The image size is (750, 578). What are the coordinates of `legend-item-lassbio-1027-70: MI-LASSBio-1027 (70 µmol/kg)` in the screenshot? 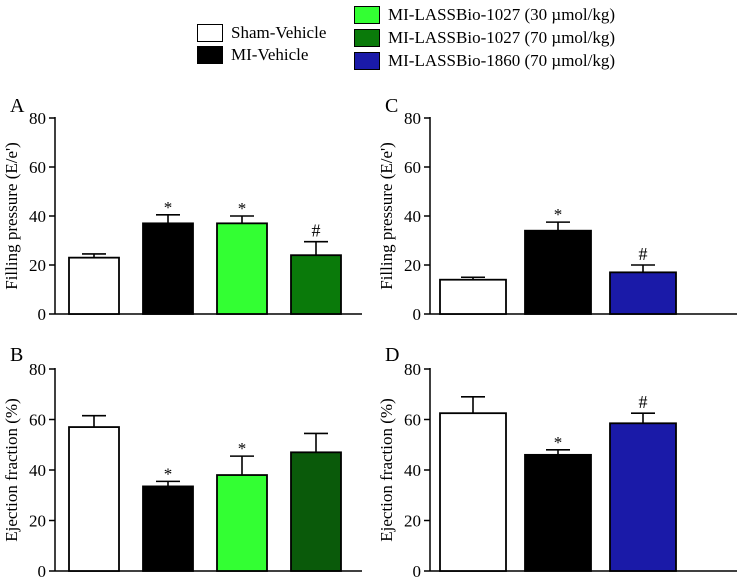 It's located at (484, 38).